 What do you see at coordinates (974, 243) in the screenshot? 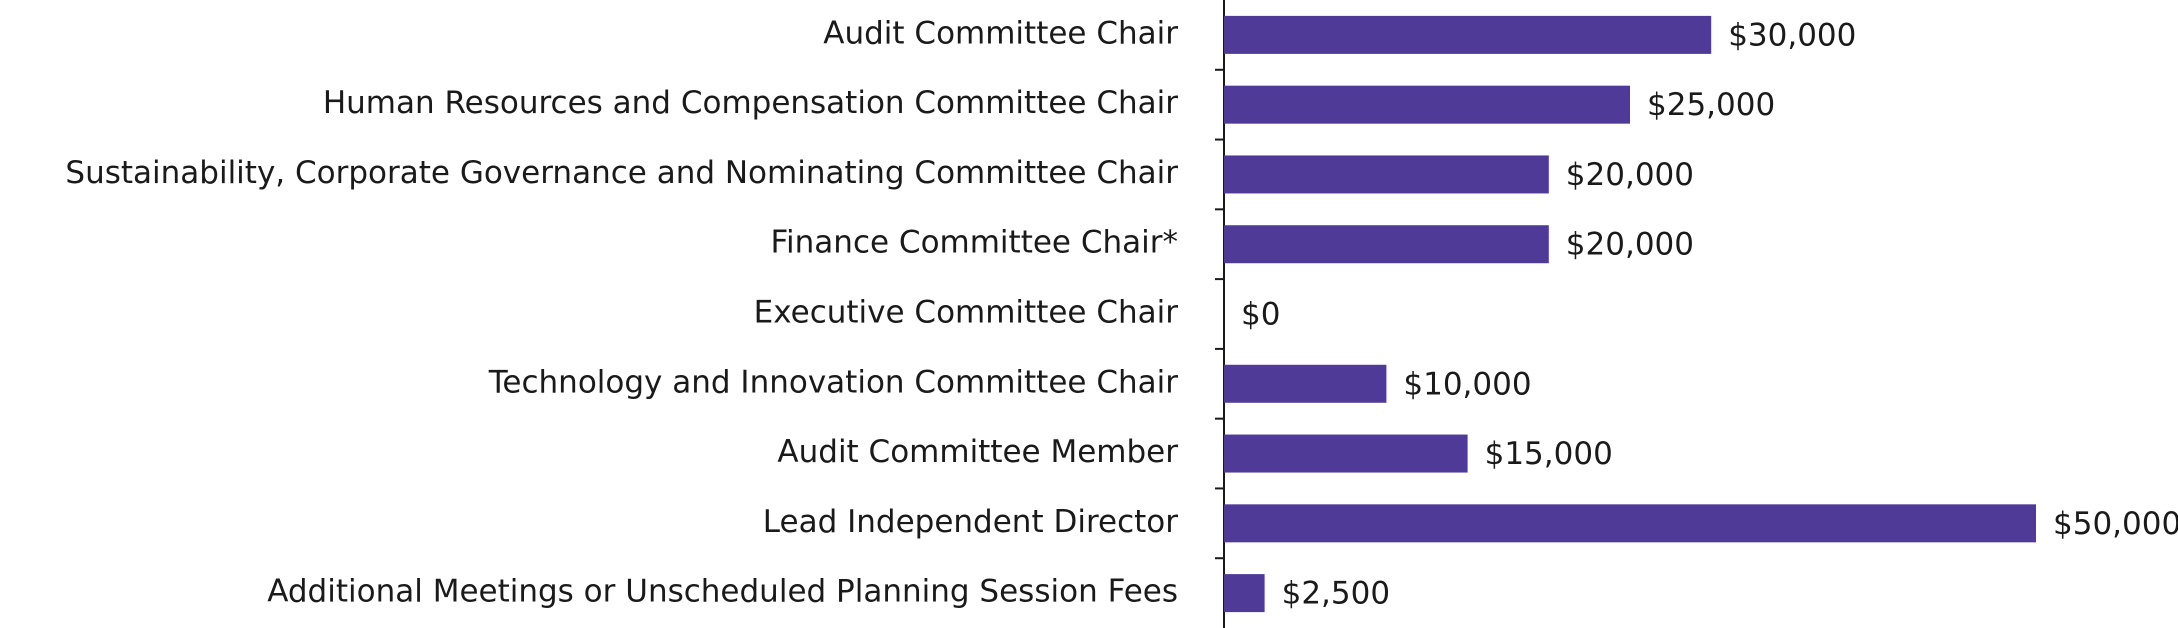
I see `category-label: Finance Committee Chair*` at bounding box center [974, 243].